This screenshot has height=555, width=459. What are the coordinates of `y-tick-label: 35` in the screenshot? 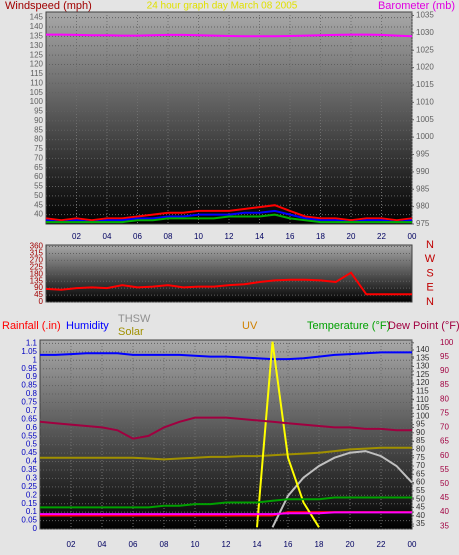 It's located at (420, 523).